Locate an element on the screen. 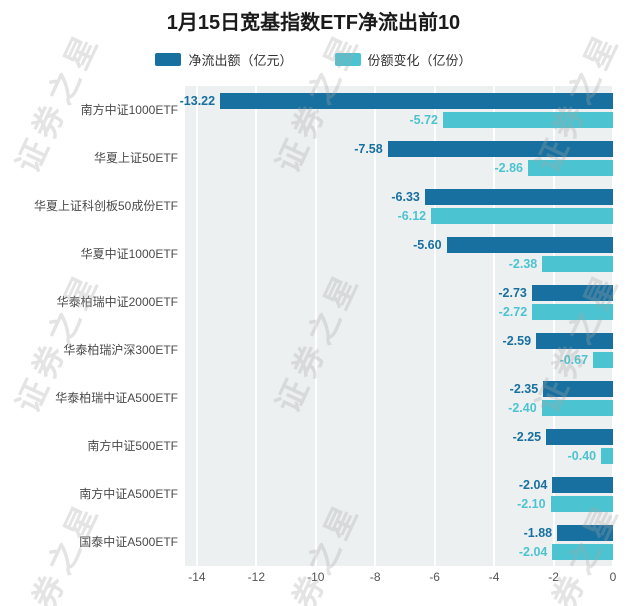 This screenshot has height=606, width=627. row-bars: -5.60 -2.38 is located at coordinates (399, 254).